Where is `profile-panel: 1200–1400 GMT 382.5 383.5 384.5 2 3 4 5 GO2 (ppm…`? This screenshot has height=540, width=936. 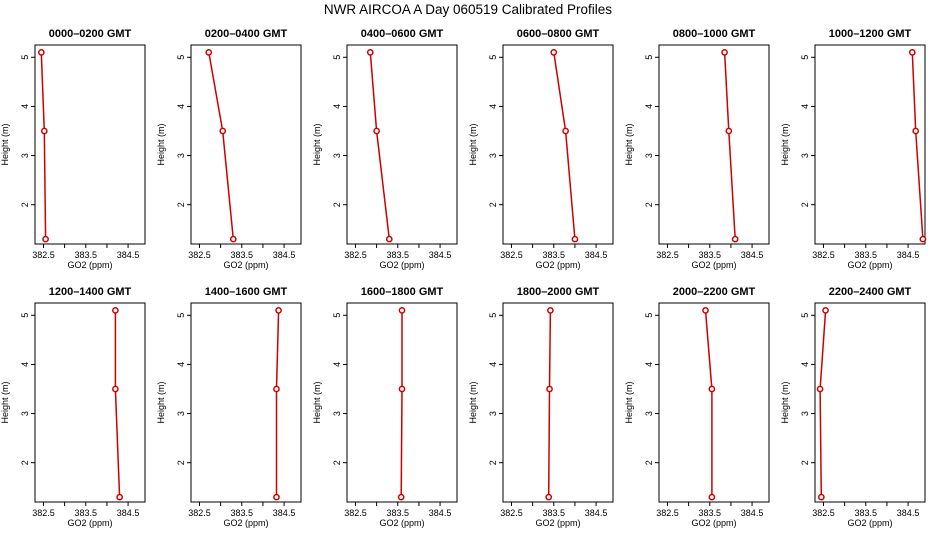
profile-panel: 1200–1400 GMT 382.5 383.5 384.5 2 3 4 5 GO2 (ppm… is located at coordinates (73, 407).